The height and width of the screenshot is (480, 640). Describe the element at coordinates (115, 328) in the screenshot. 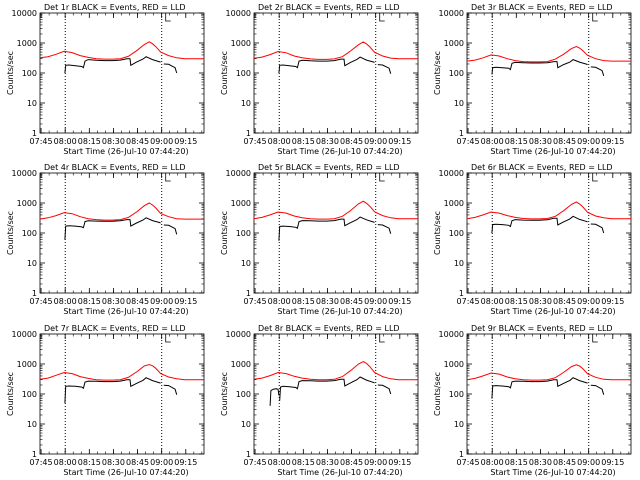

I see `chart-title: Det 7r BLACK = Events, RED = LLD` at that location.